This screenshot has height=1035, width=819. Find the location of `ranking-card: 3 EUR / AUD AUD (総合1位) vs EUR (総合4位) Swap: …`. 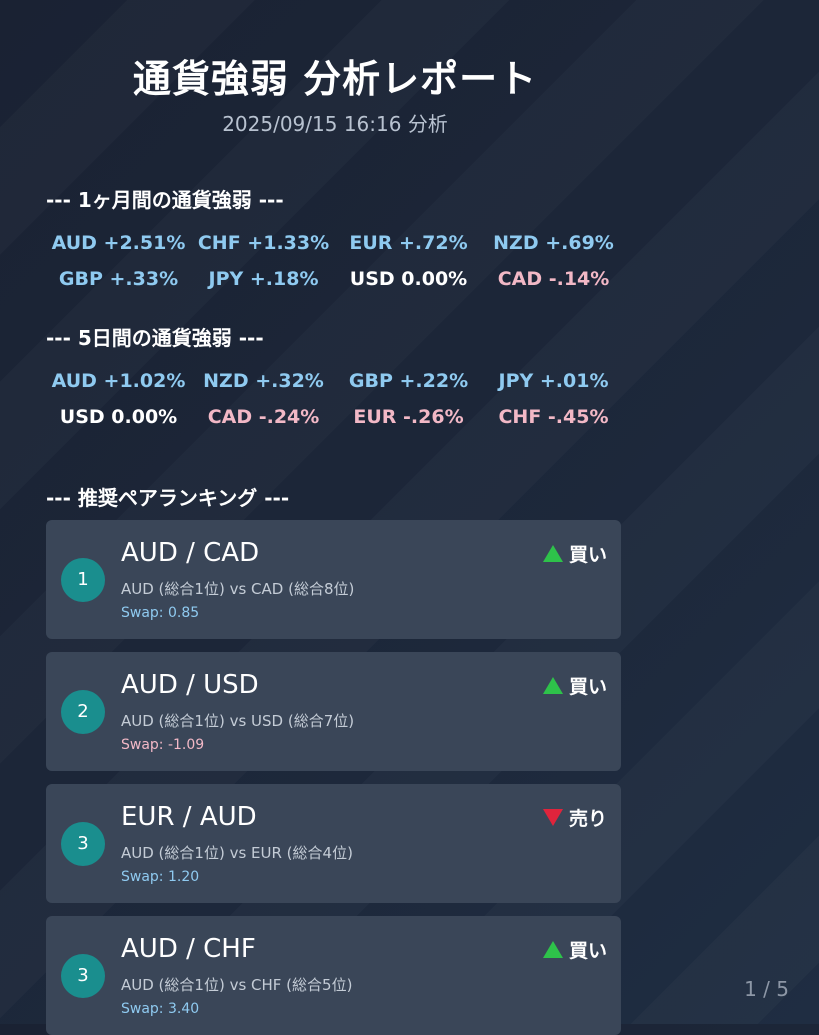

ranking-card: 3 EUR / AUD AUD (総合1位) vs EUR (総合4位) Swap: … is located at coordinates (333, 843).